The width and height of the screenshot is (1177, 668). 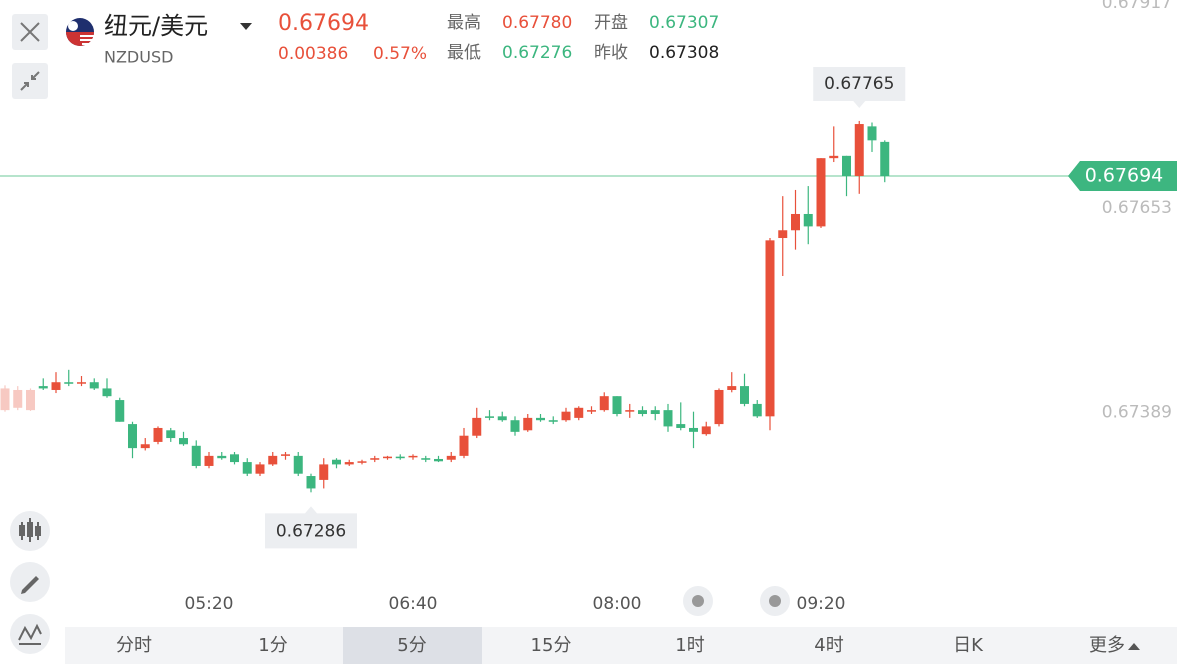 What do you see at coordinates (323, 23) in the screenshot?
I see `last-price: 0.67694` at bounding box center [323, 23].